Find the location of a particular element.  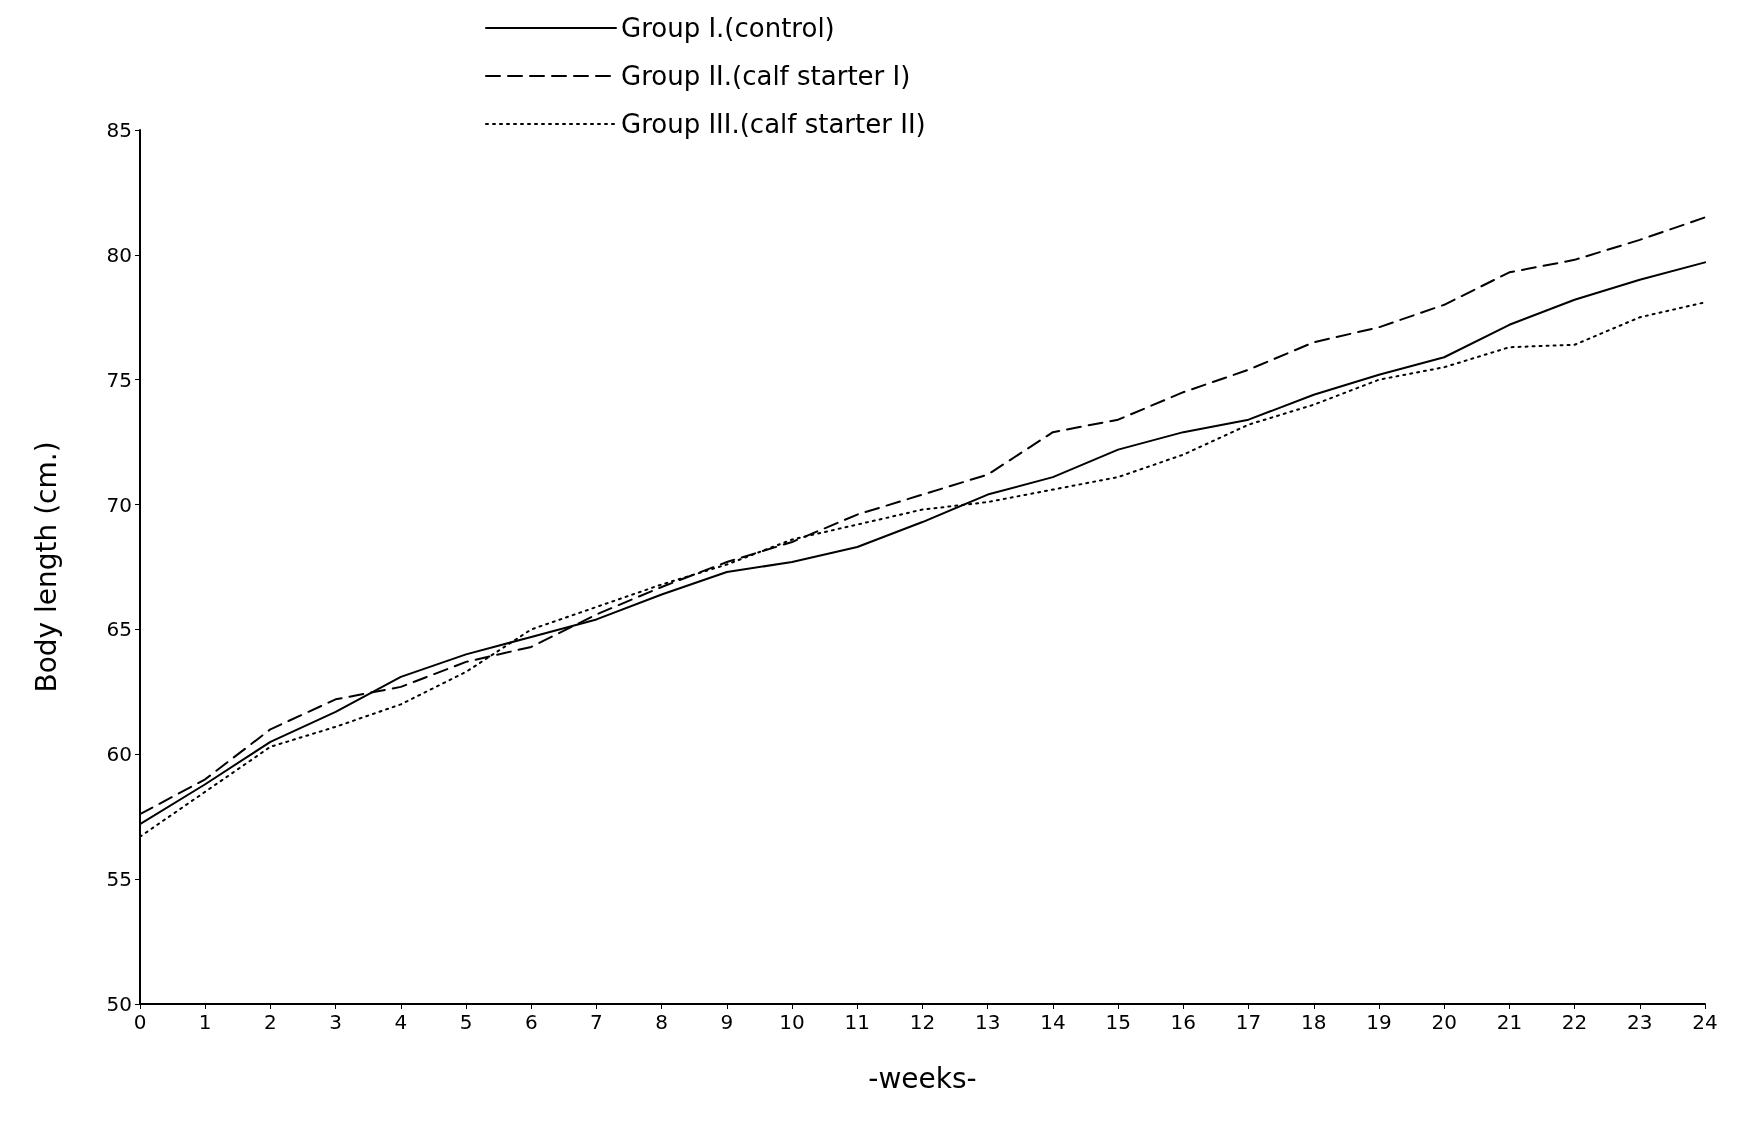

x-tick-label: 4 is located at coordinates (401, 1022).